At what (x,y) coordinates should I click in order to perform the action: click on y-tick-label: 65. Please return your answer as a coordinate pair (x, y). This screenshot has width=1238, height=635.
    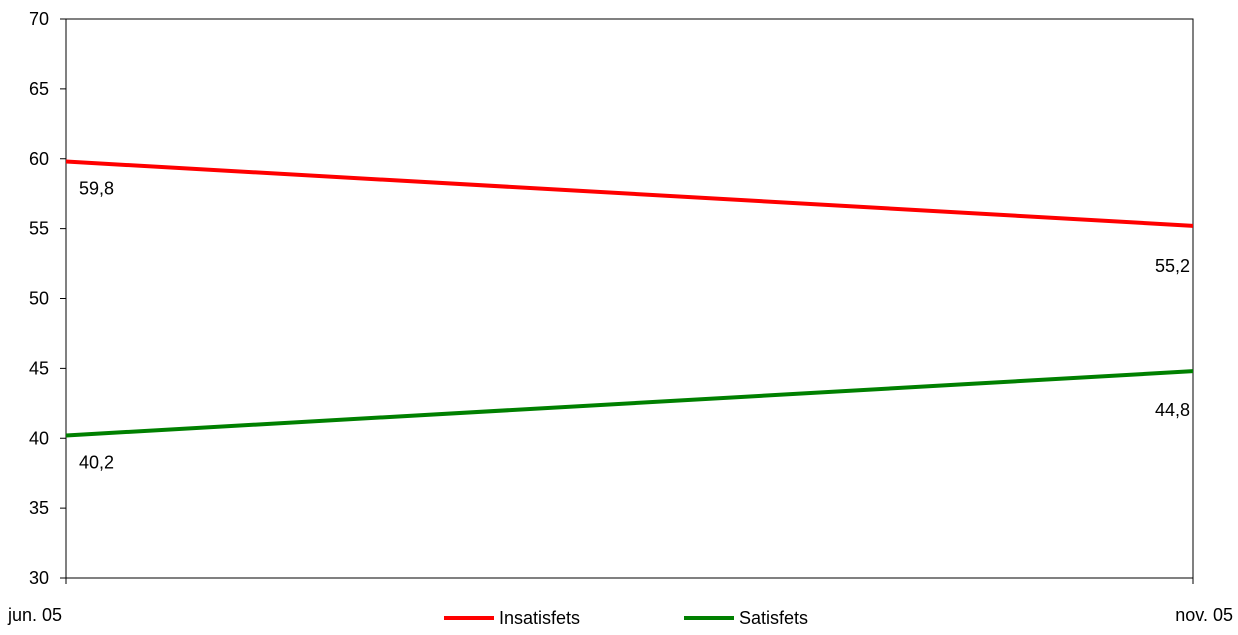
    Looking at the image, I should click on (39, 89).